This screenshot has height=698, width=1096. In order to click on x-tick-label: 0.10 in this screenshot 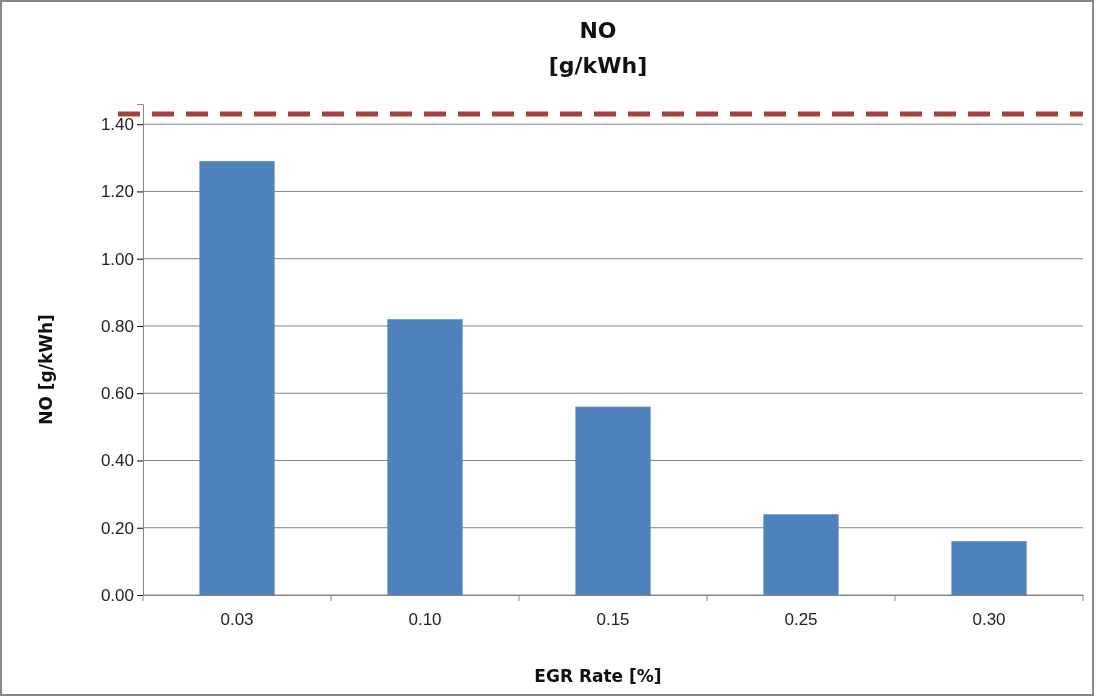, I will do `click(425, 620)`.